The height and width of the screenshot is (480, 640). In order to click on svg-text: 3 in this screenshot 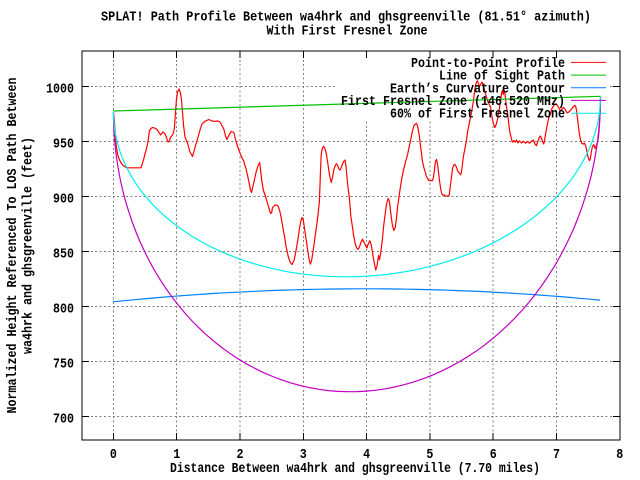, I will do `click(303, 455)`.